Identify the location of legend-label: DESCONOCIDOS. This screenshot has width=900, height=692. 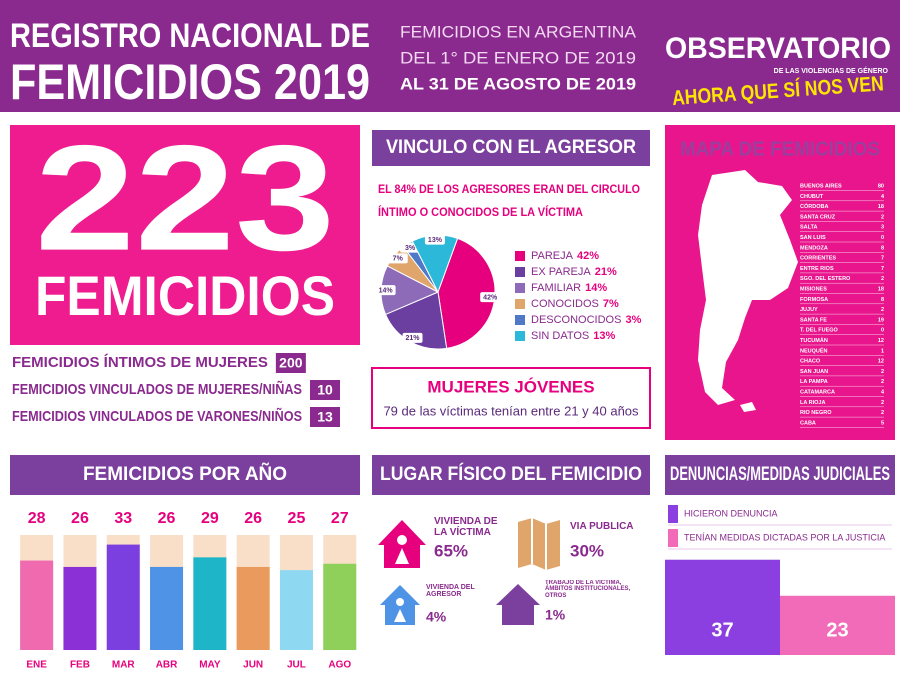
(576, 320).